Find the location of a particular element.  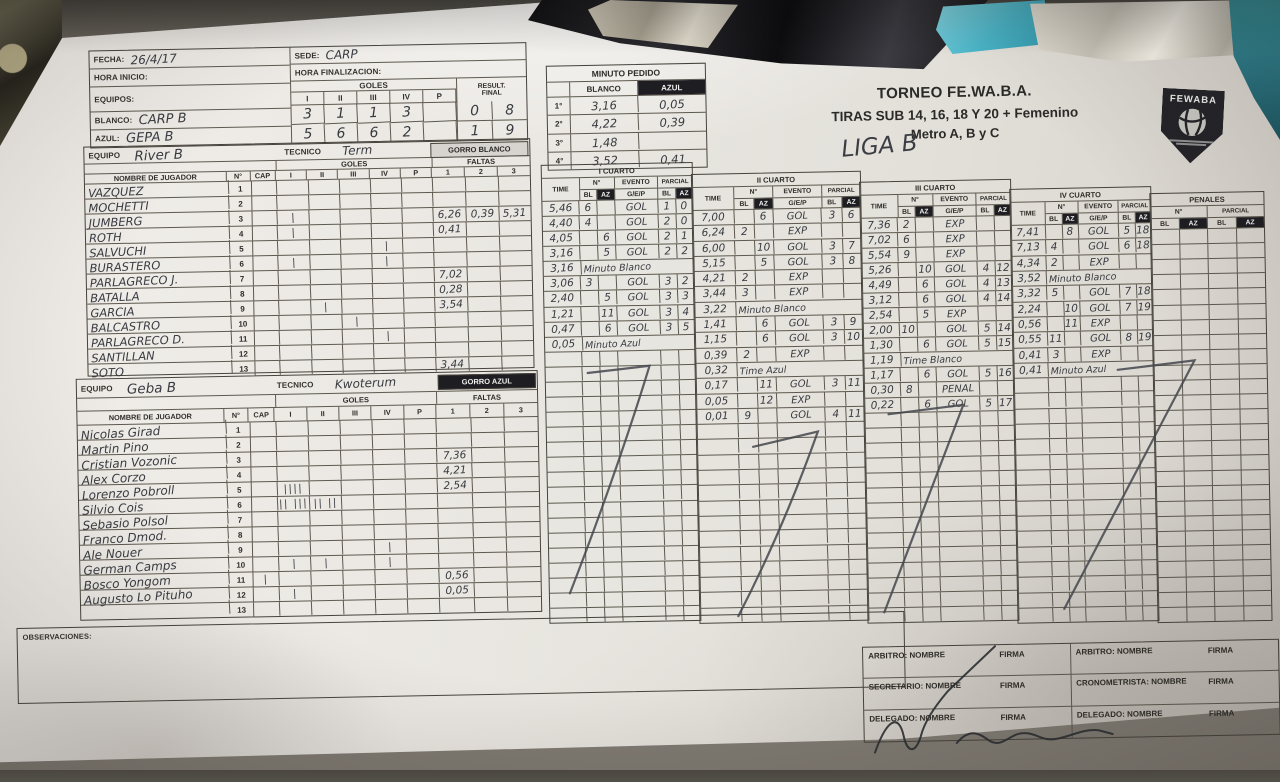

event-type: EXP is located at coordinates (799, 277).